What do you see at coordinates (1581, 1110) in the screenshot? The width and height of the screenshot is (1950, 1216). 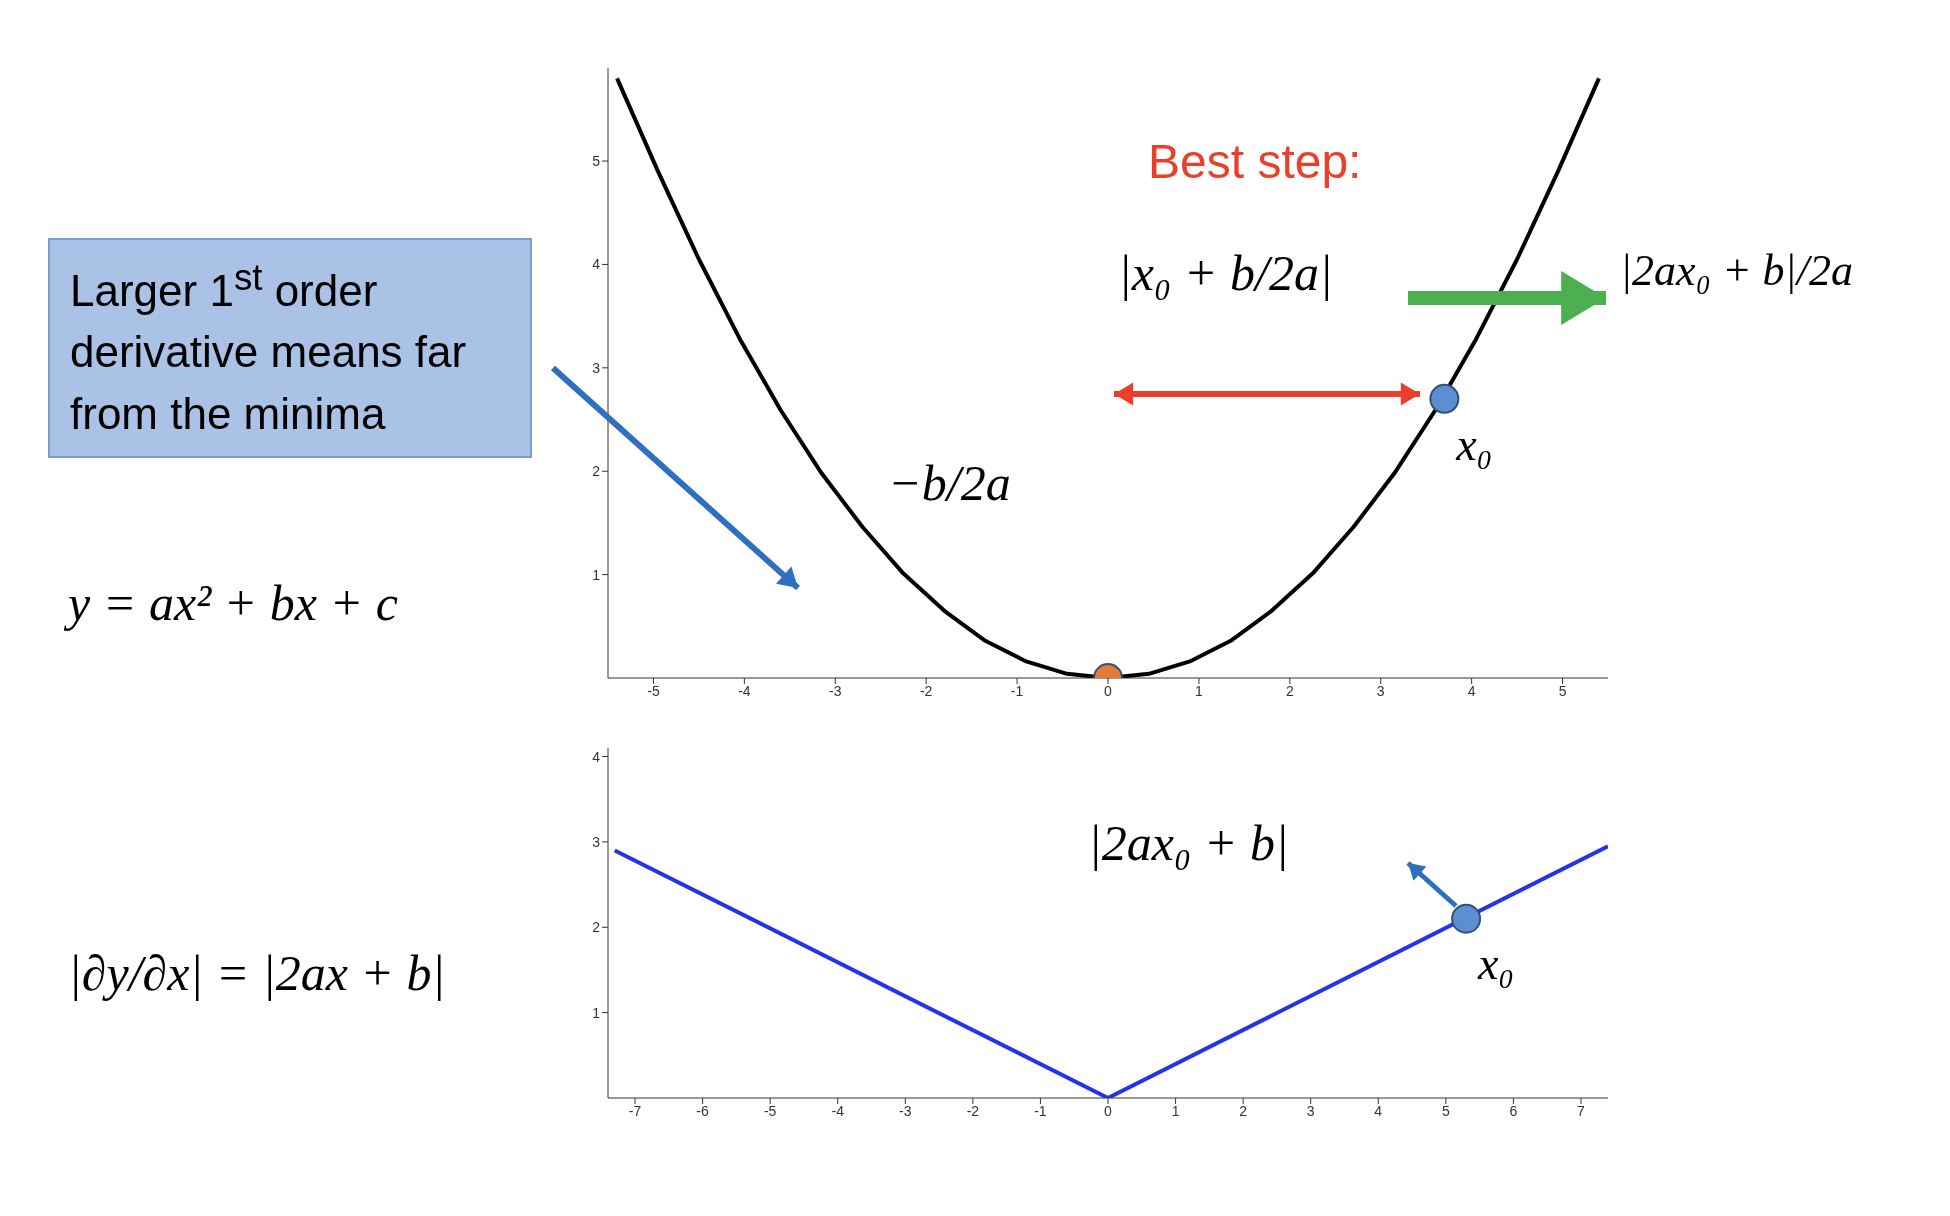 I see `x-tick-label: 7` at bounding box center [1581, 1110].